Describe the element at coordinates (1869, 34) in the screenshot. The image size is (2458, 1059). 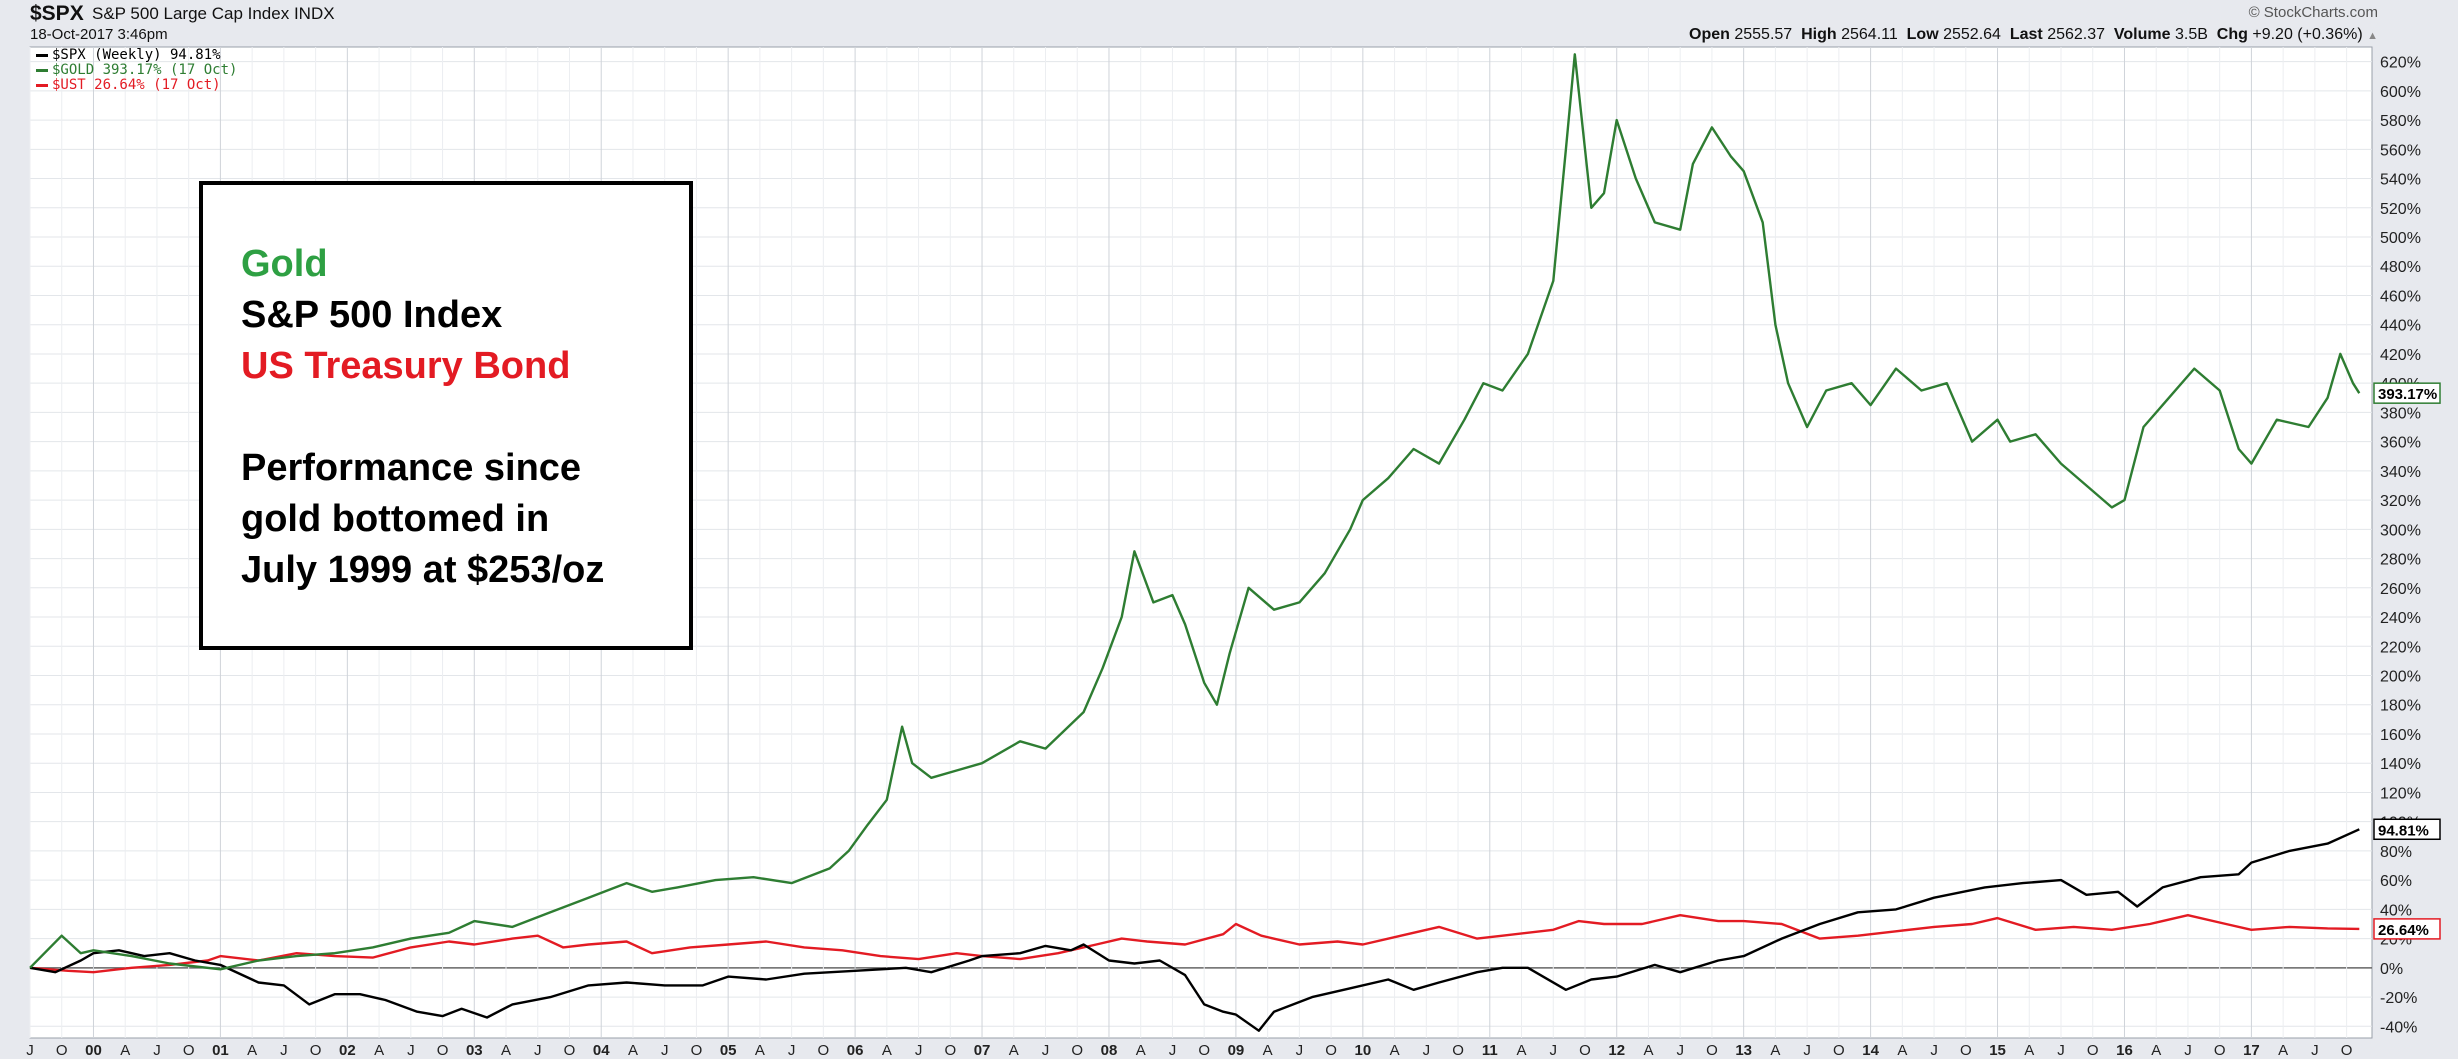
I see `quote-high-value: 2564.11` at that location.